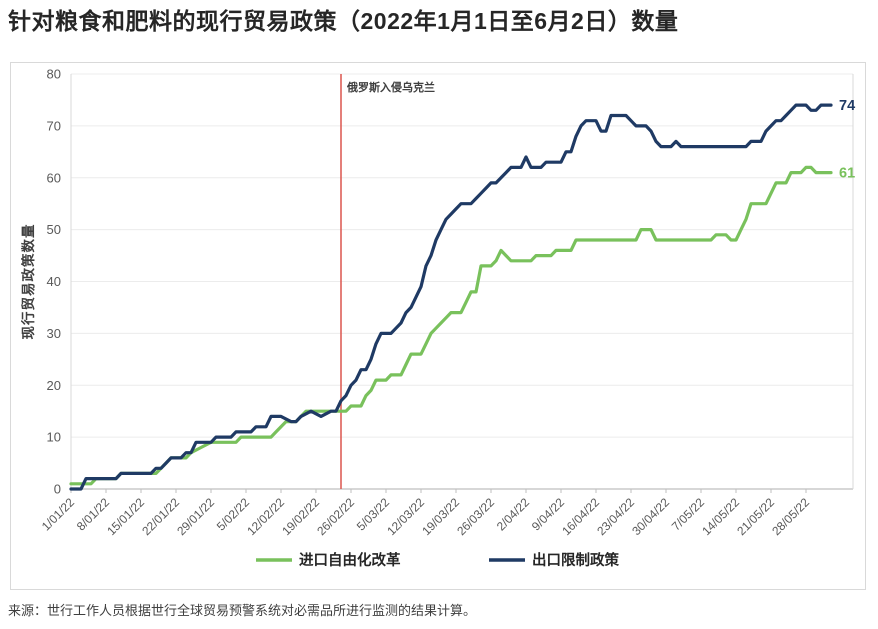 The image size is (878, 629). What do you see at coordinates (475, 516) in the screenshot?
I see `x-tick-label: 26/03/22` at bounding box center [475, 516].